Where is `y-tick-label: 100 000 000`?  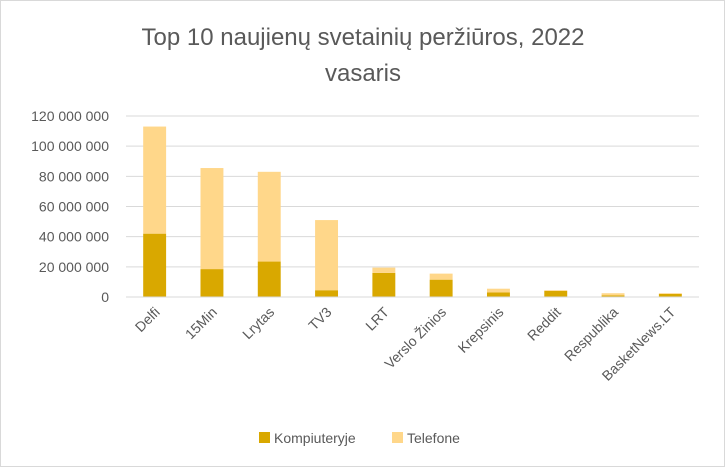
y-tick-label: 100 000 000 is located at coordinates (70, 146).